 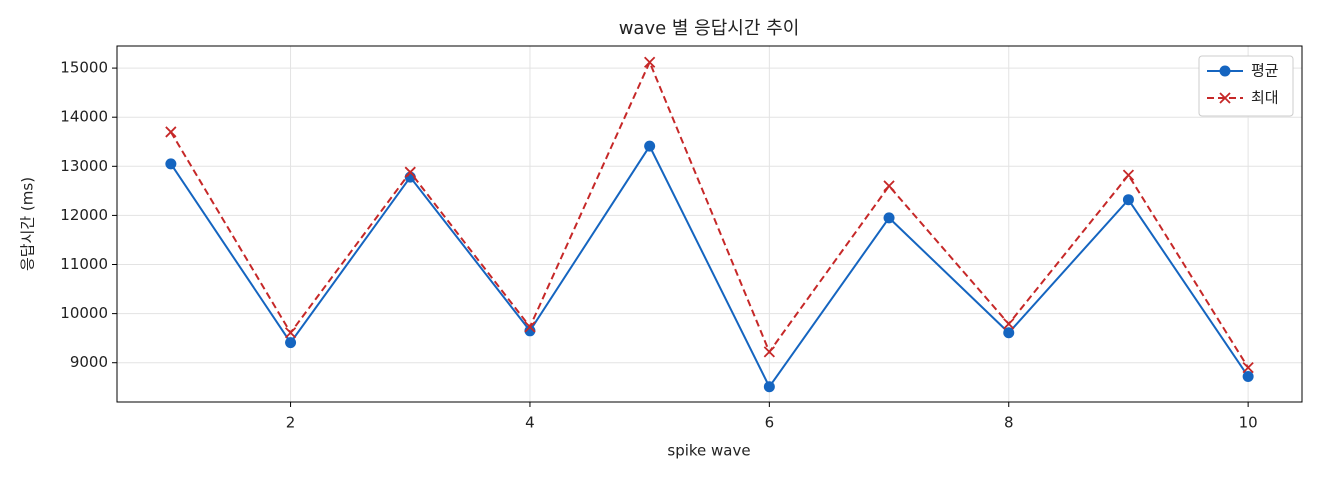 I want to click on legend-box, so click(x=1246, y=86).